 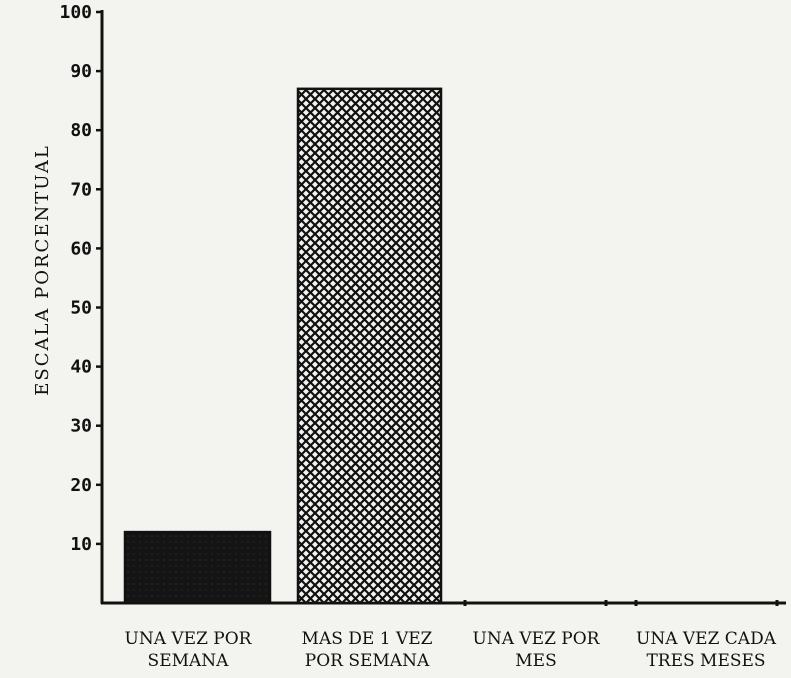 What do you see at coordinates (81, 426) in the screenshot?
I see `y-tick-label: 30` at bounding box center [81, 426].